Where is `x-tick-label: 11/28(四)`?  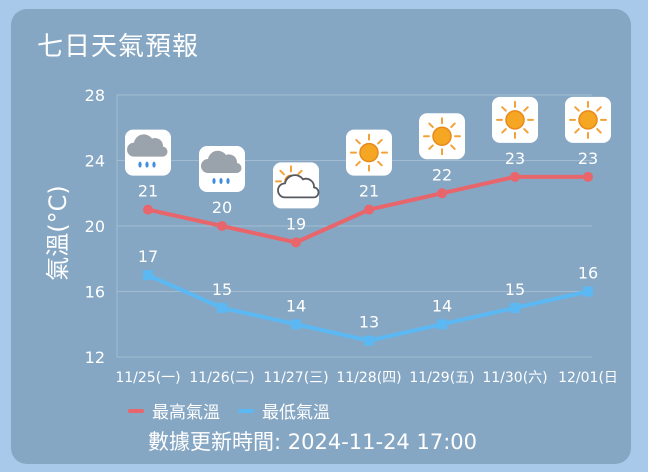 x-tick-label: 11/28(四) is located at coordinates (368, 378).